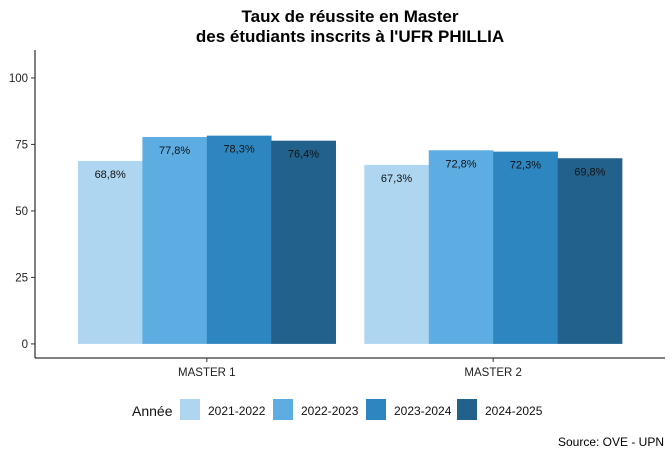  What do you see at coordinates (25, 345) in the screenshot?
I see `y-tick-label: 0` at bounding box center [25, 345].